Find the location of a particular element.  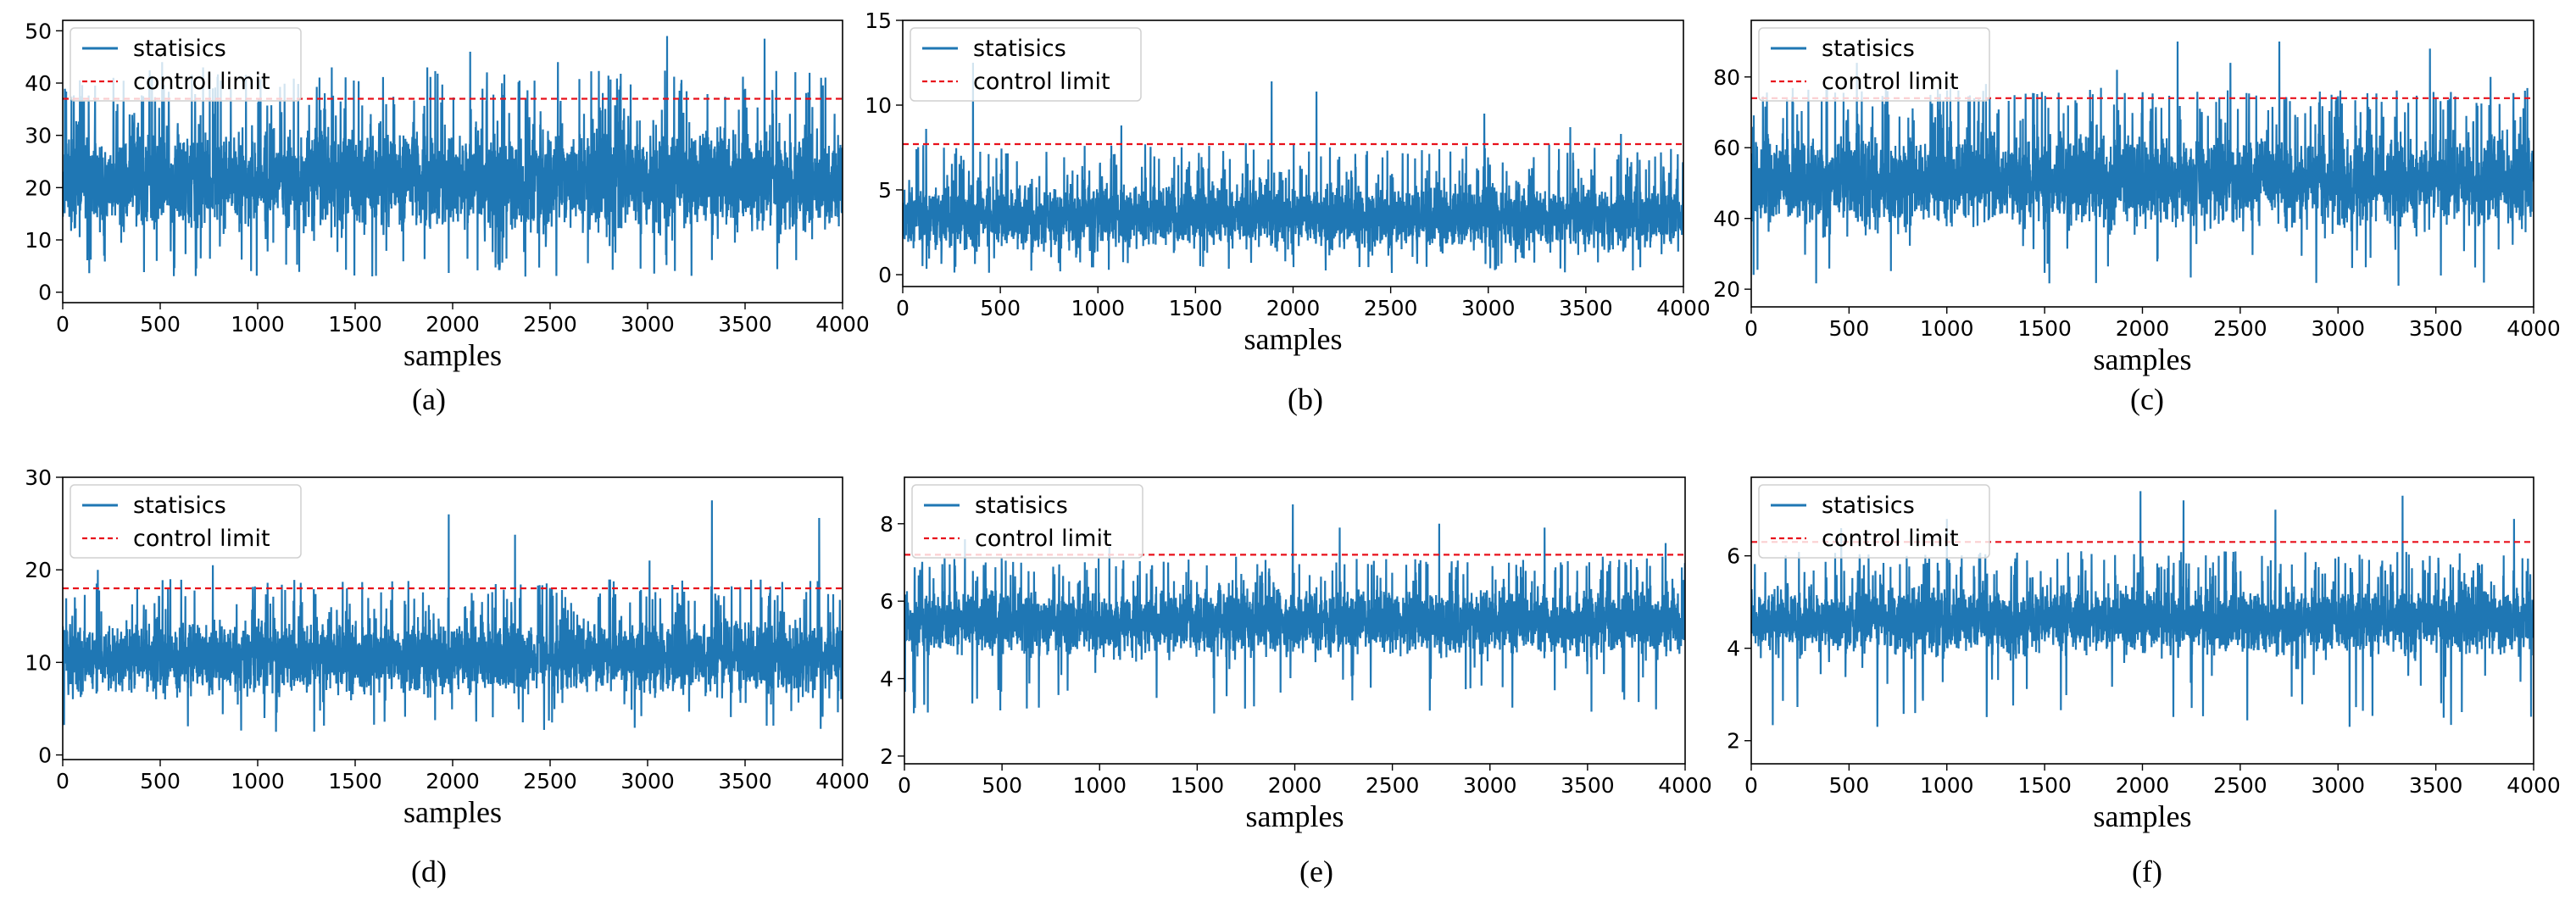

y-tick-label: 40 is located at coordinates (38, 83).